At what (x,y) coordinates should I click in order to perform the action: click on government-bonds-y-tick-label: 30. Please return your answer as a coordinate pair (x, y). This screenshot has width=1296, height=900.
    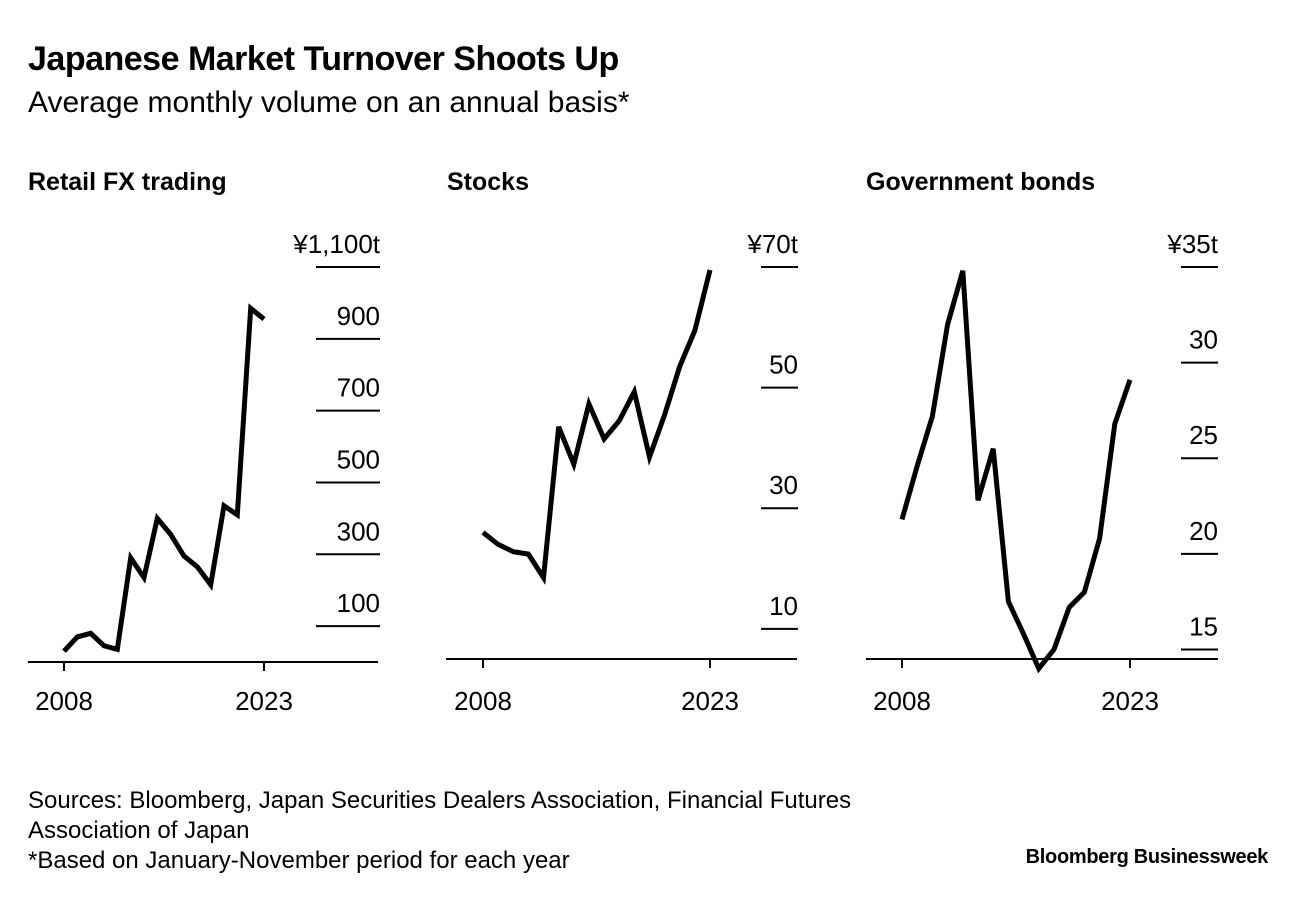
    Looking at the image, I should click on (1203, 340).